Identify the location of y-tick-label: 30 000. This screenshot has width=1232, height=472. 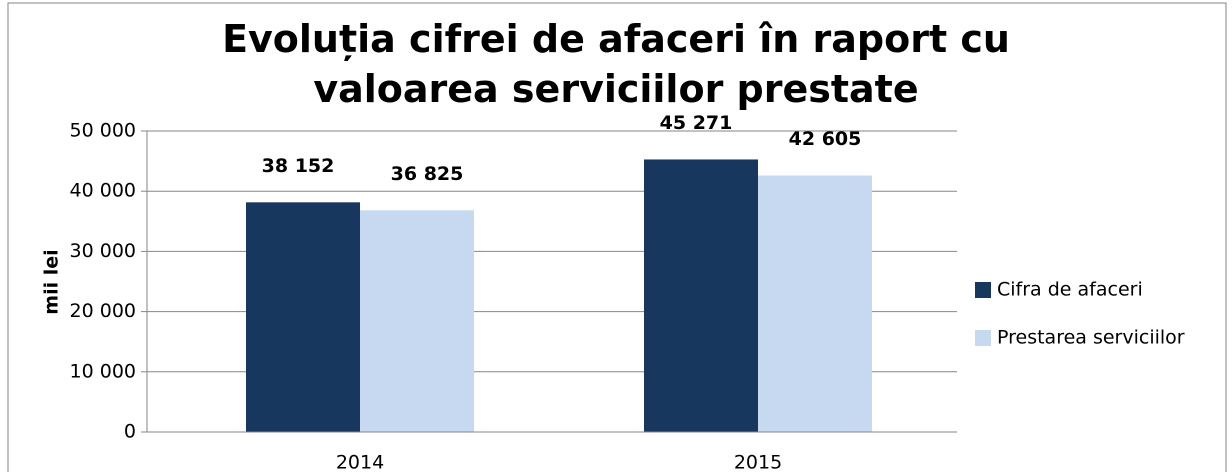
(103, 251).